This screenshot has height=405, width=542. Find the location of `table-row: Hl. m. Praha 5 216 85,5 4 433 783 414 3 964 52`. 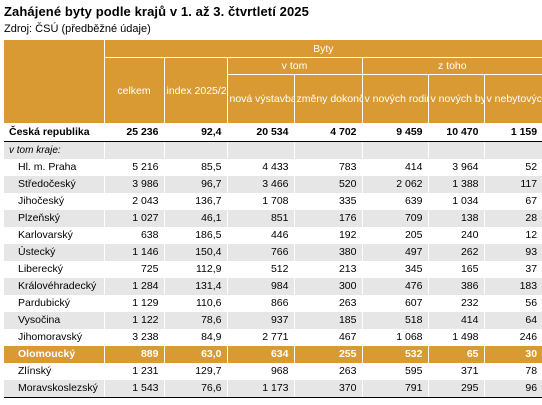

table-row: Hl. m. Praha 5 216 85,5 4 433 783 414 3 964 52 is located at coordinates (273, 167).